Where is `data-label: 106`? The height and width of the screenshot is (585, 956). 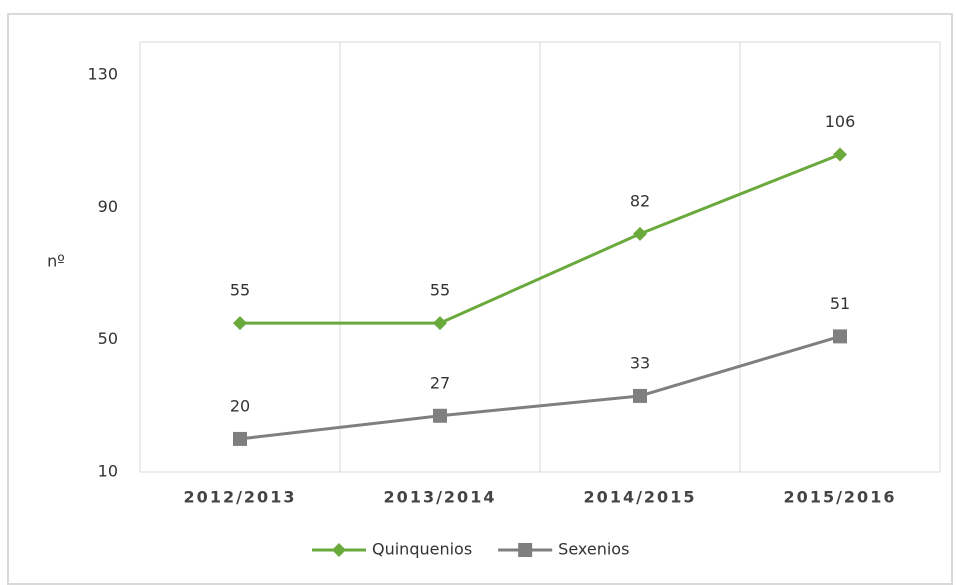
data-label: 106 is located at coordinates (840, 121).